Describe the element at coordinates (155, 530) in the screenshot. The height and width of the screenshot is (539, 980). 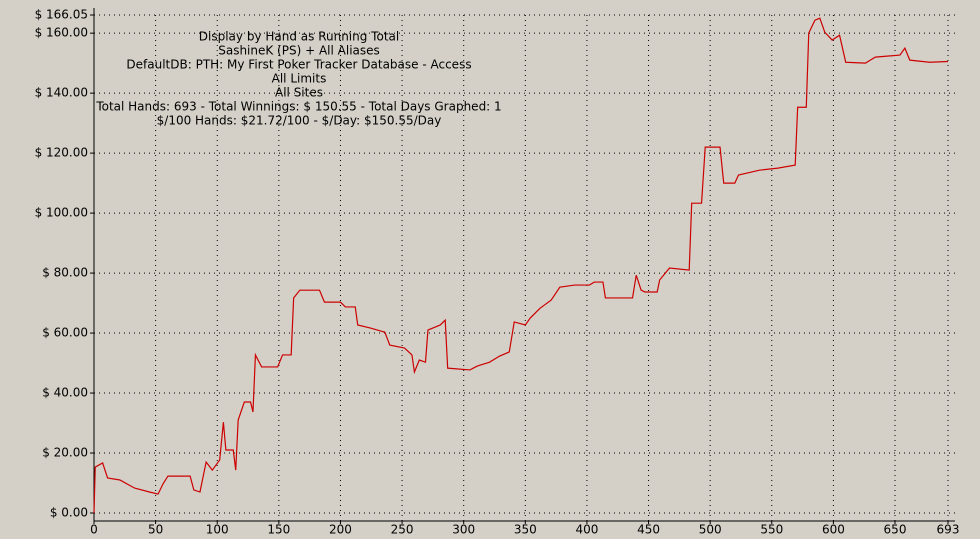
I see `x-tick-label: 50` at that location.